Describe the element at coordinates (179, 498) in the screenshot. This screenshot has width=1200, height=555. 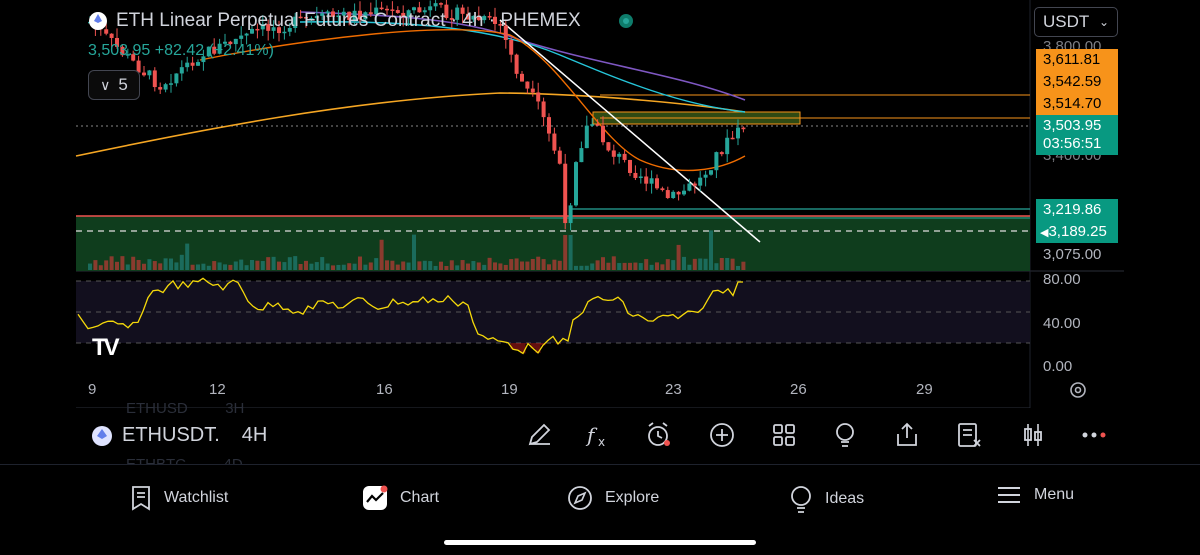
I see `nav-watchlist: Watchlist` at that location.